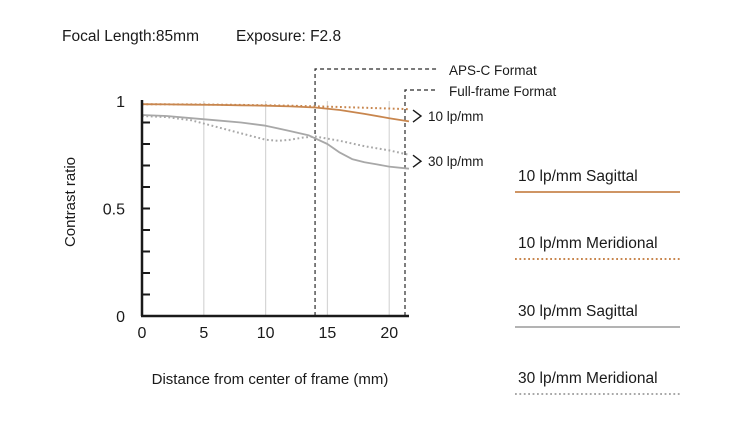  Describe the element at coordinates (503, 91) in the screenshot. I see `full-frame-marker-label: Full-frame Format` at that location.